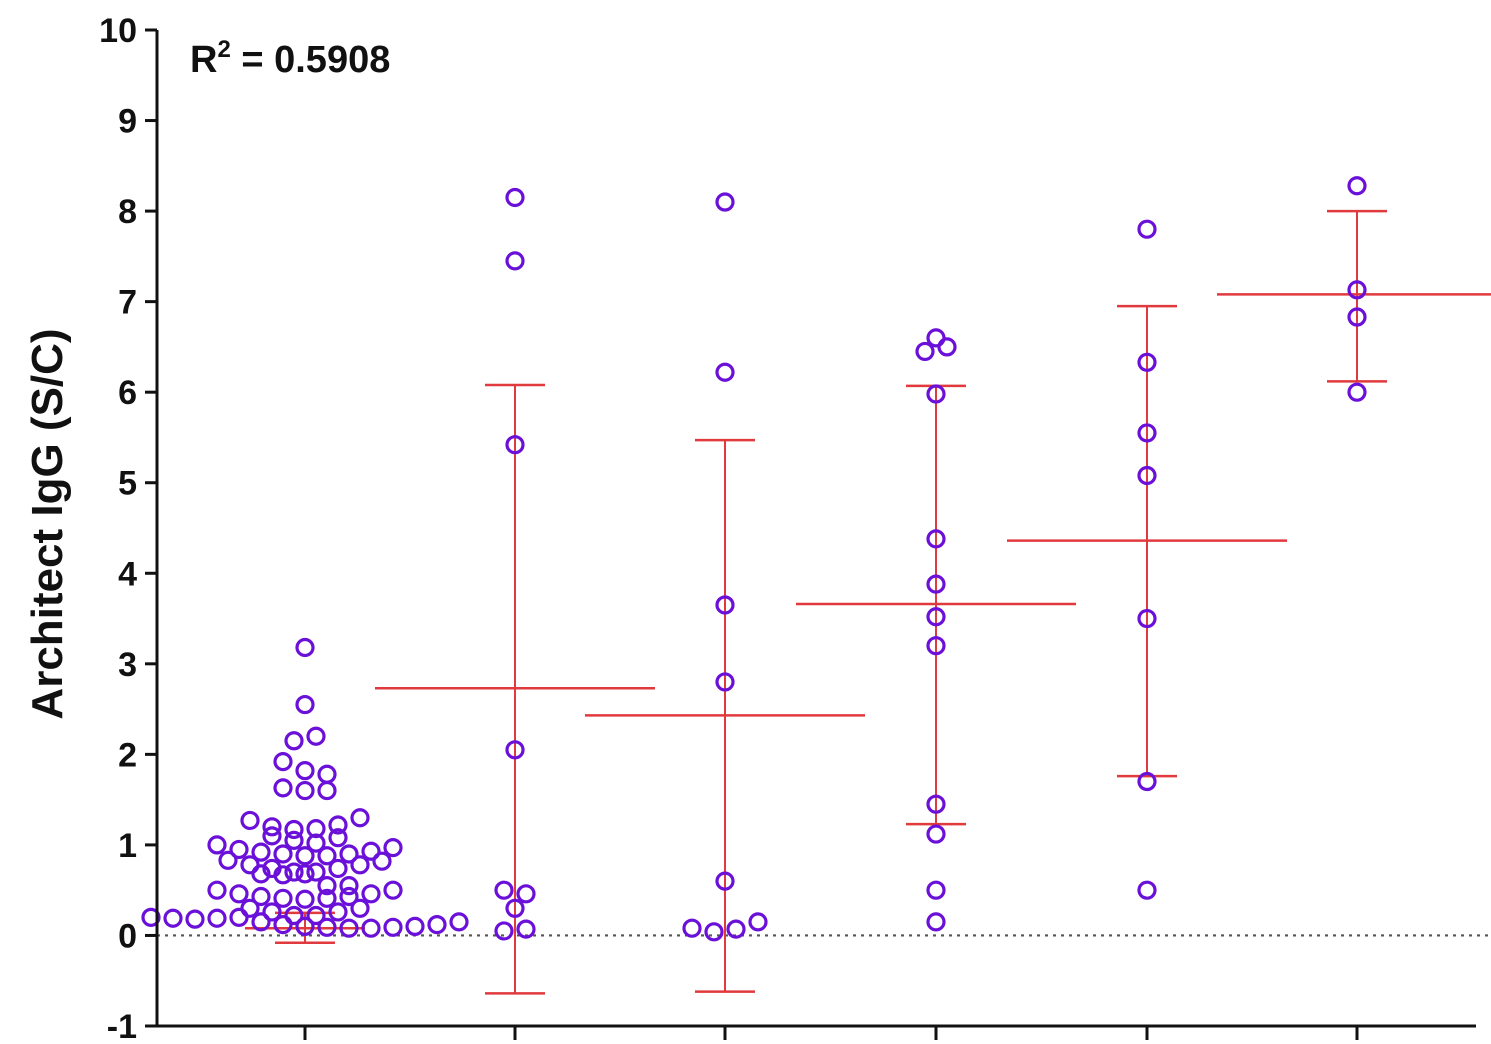 This screenshot has width=1491, height=1044. I want to click on y-tick-label: 8, so click(127, 212).